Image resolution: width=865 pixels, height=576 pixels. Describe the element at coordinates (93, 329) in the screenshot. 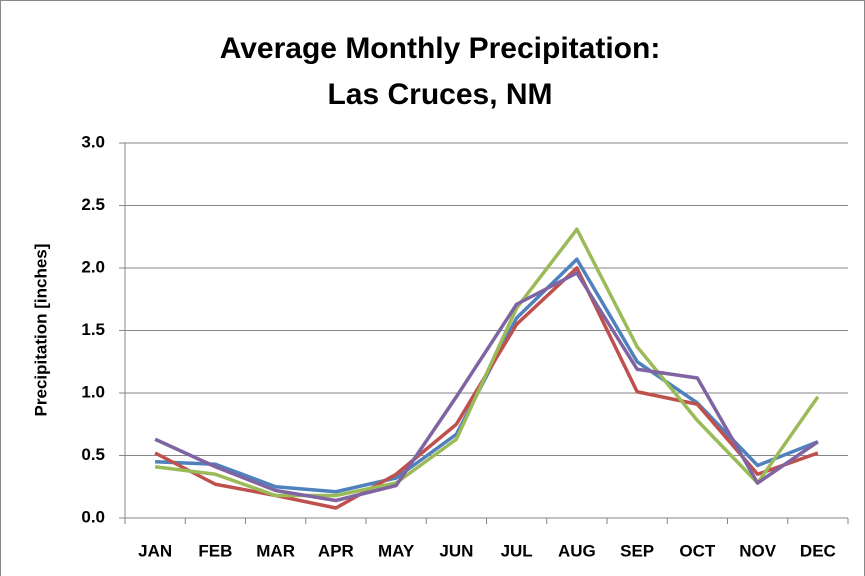

I see `y-tick-label: 1.5` at that location.